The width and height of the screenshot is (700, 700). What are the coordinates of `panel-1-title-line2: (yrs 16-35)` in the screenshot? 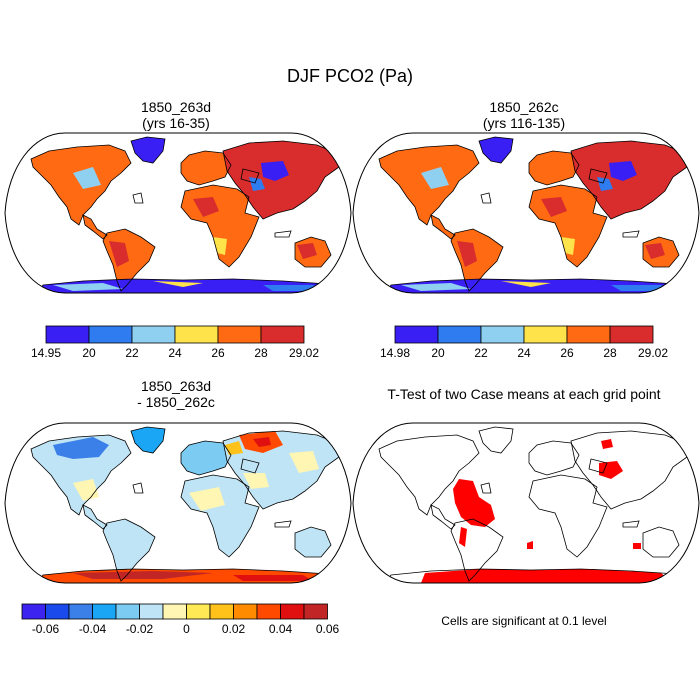 It's located at (176, 123).